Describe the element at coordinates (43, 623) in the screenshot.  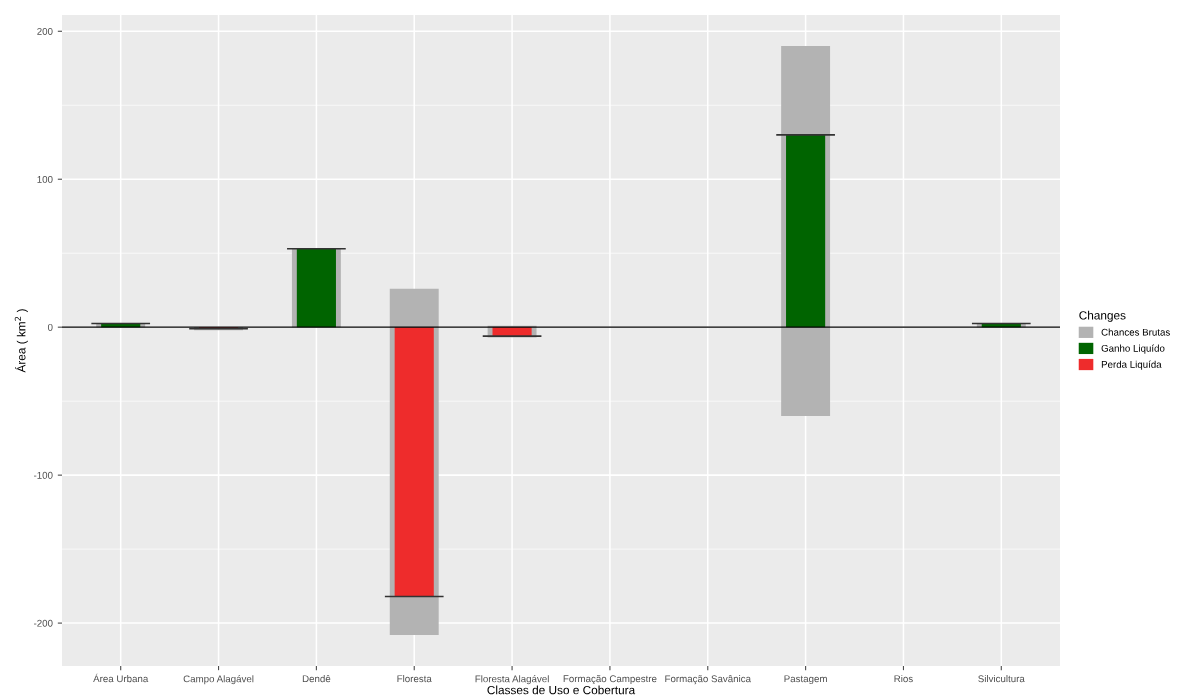
I see `y-tick-label: -200` at that location.